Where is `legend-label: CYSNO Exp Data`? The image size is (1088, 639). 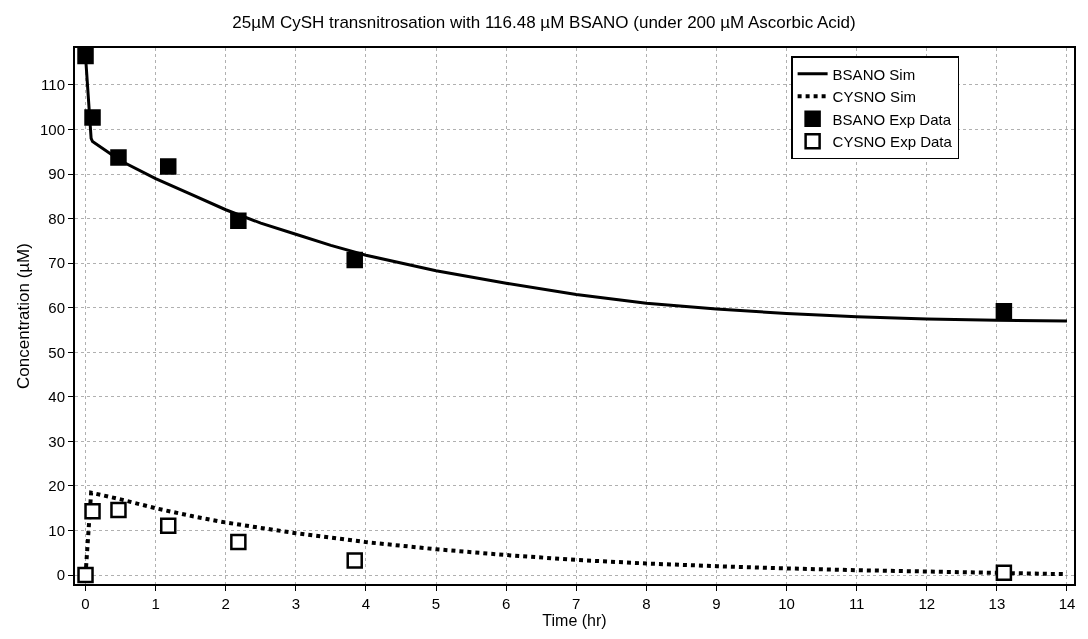
legend-label: CYSNO Exp Data is located at coordinates (892, 142).